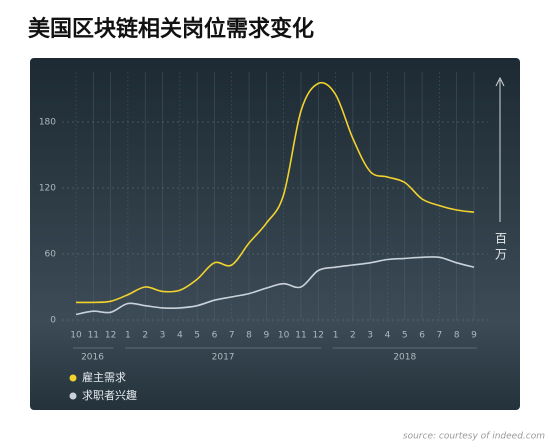  Describe the element at coordinates (47, 123) in the screenshot. I see `y-tick-label: 180` at that location.